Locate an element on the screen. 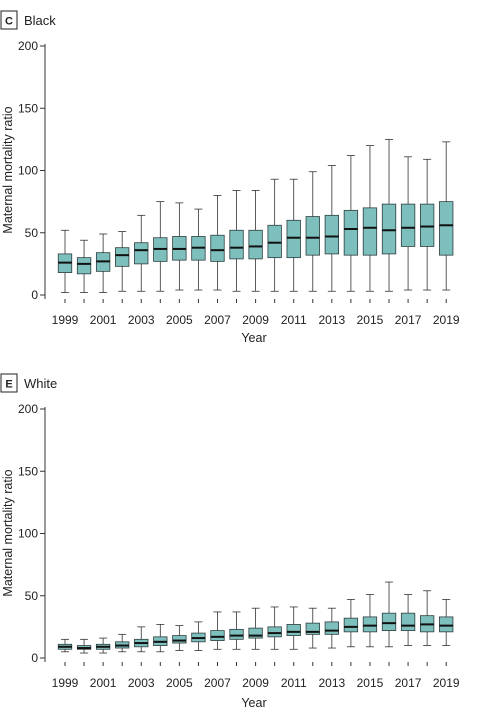 The image size is (487, 720). box-2019 is located at coordinates (446, 622).